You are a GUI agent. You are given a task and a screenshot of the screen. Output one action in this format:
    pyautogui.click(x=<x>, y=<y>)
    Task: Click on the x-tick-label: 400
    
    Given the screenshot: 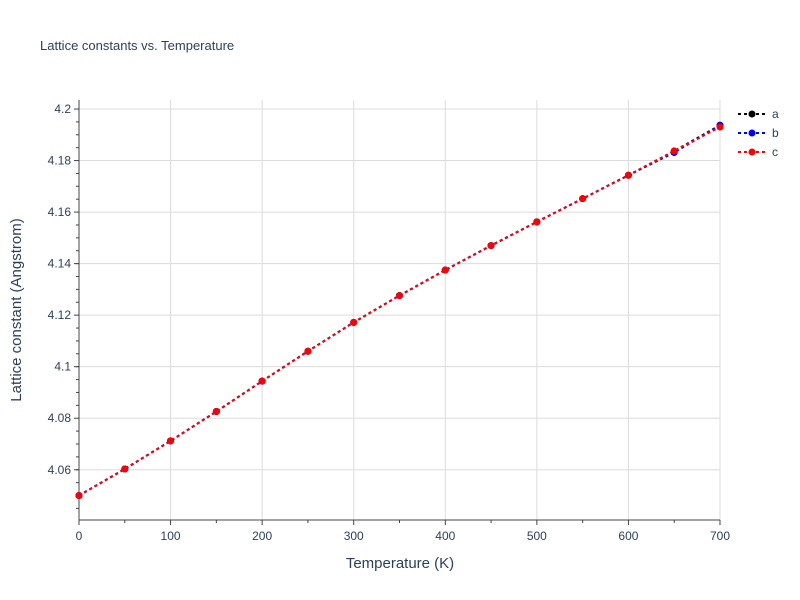 What is the action you would take?
    pyautogui.click(x=445, y=536)
    